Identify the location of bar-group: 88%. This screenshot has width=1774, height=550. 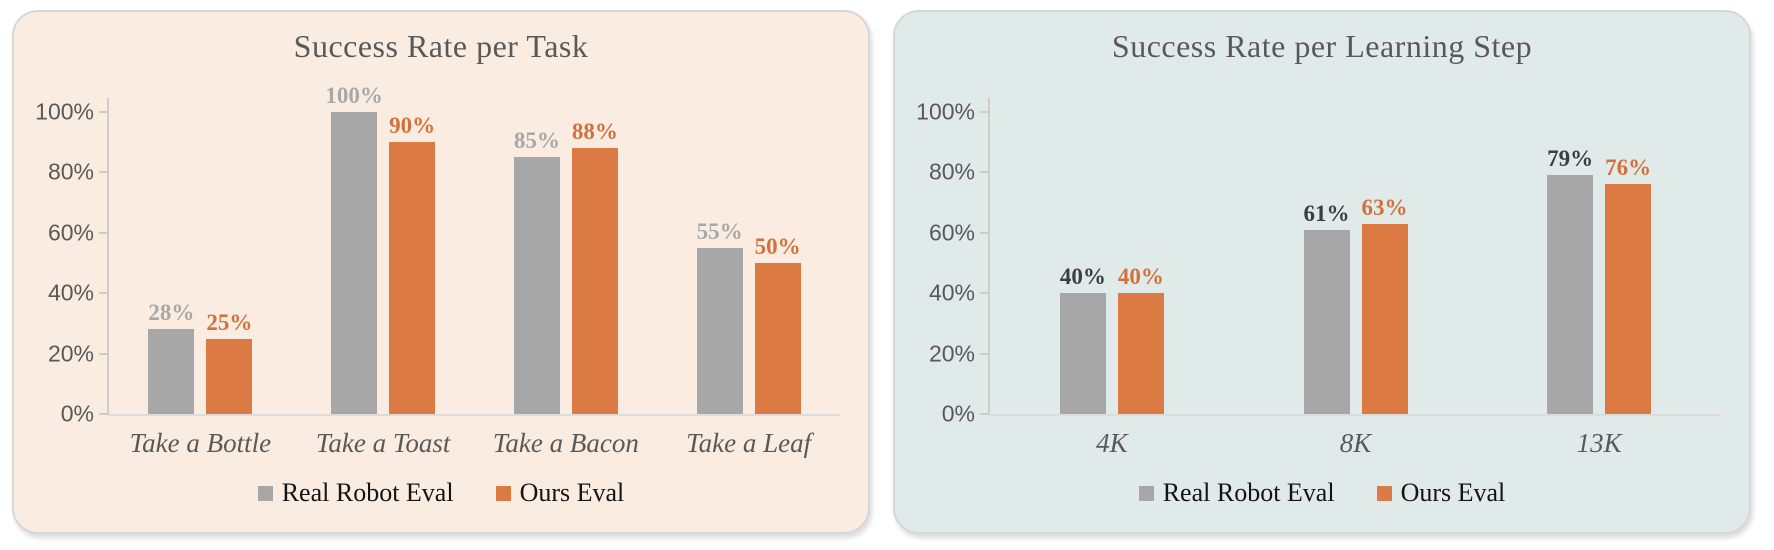
(594, 266).